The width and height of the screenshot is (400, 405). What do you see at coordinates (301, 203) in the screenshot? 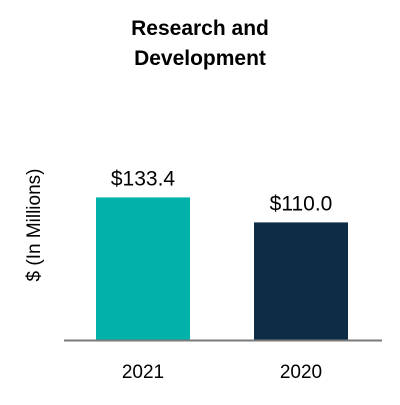
I see `value-label-2020: $110.0` at bounding box center [301, 203].